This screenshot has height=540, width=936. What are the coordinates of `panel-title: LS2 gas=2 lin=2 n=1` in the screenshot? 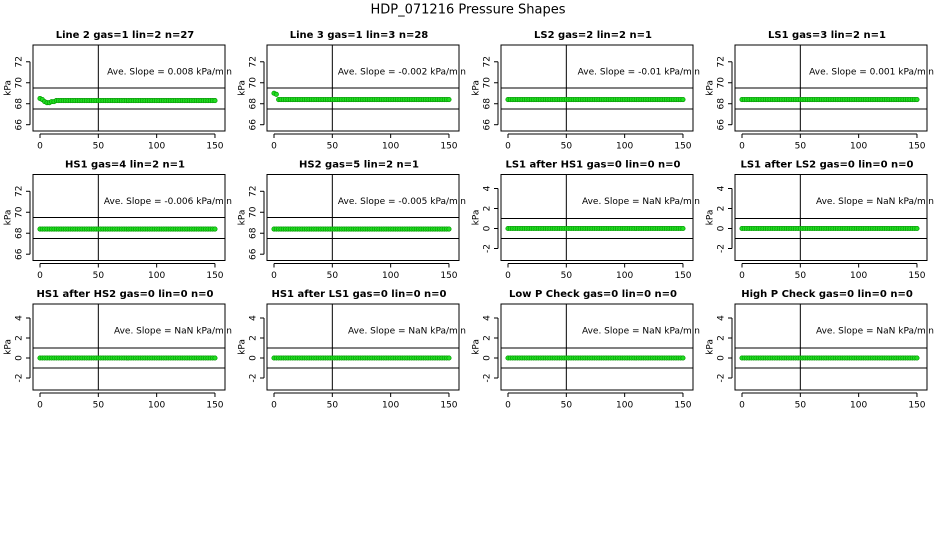 It's located at (593, 35).